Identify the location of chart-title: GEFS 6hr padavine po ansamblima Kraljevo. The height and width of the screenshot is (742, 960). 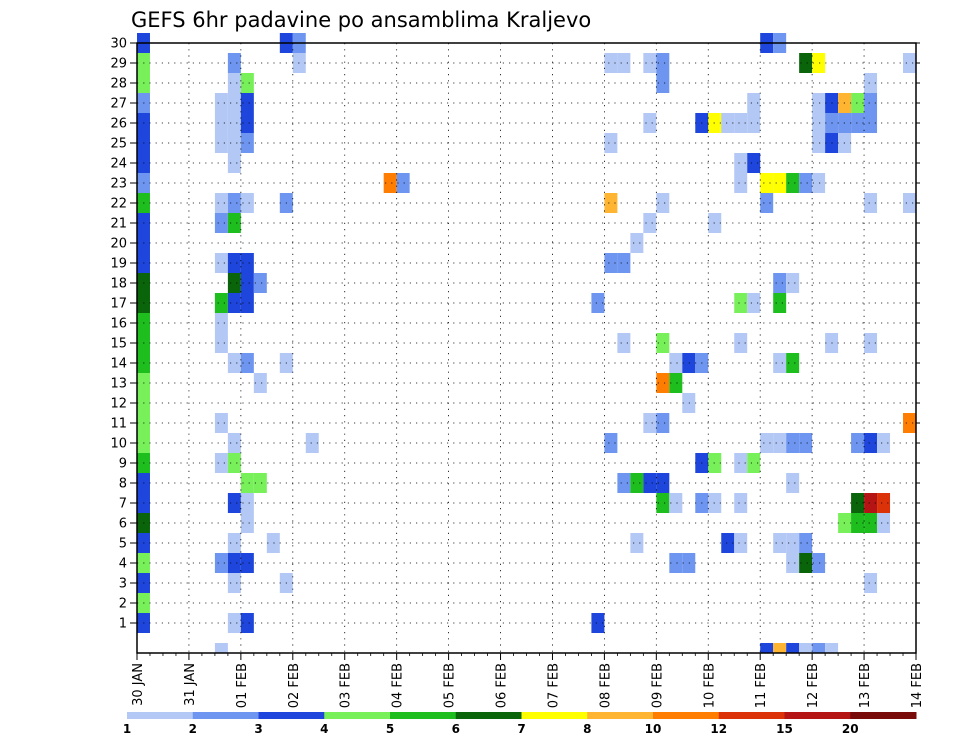
(361, 20).